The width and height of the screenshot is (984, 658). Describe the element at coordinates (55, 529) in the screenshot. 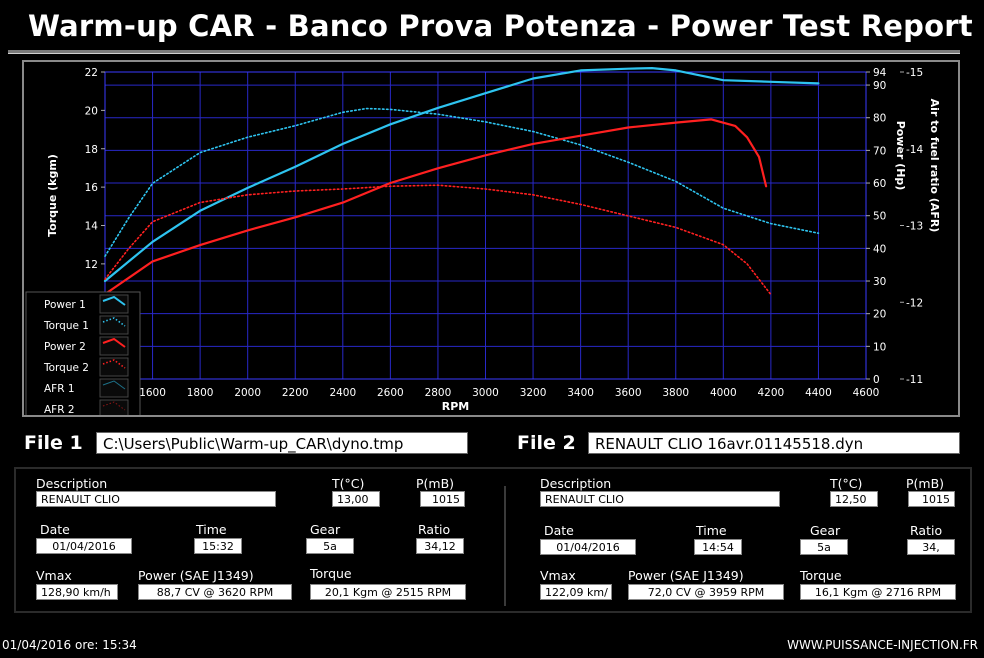

I see `file1-date-label: Date` at that location.